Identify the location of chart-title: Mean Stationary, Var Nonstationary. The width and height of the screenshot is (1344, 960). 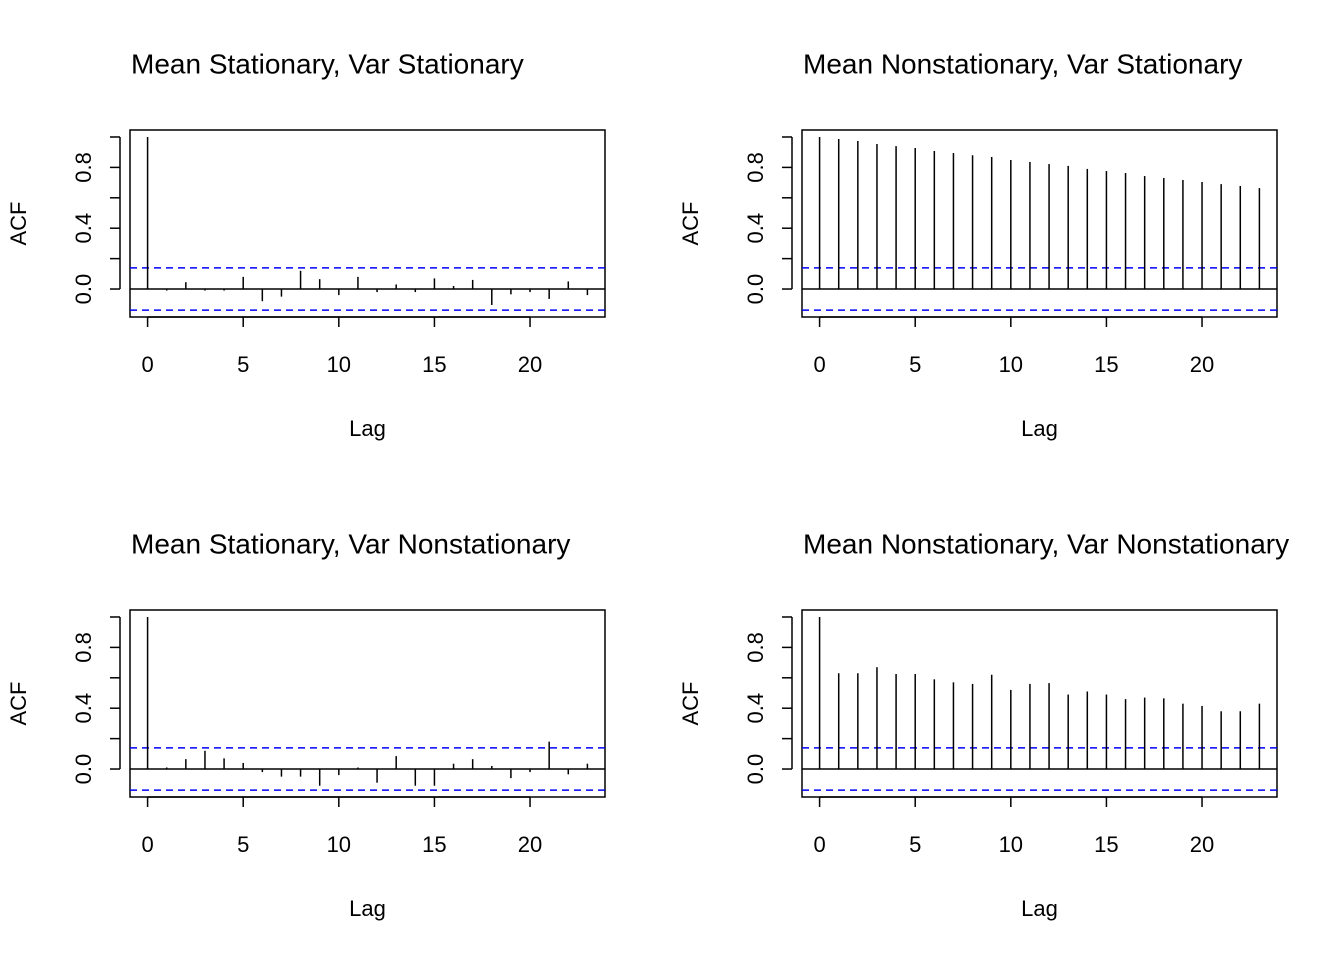
(350, 543).